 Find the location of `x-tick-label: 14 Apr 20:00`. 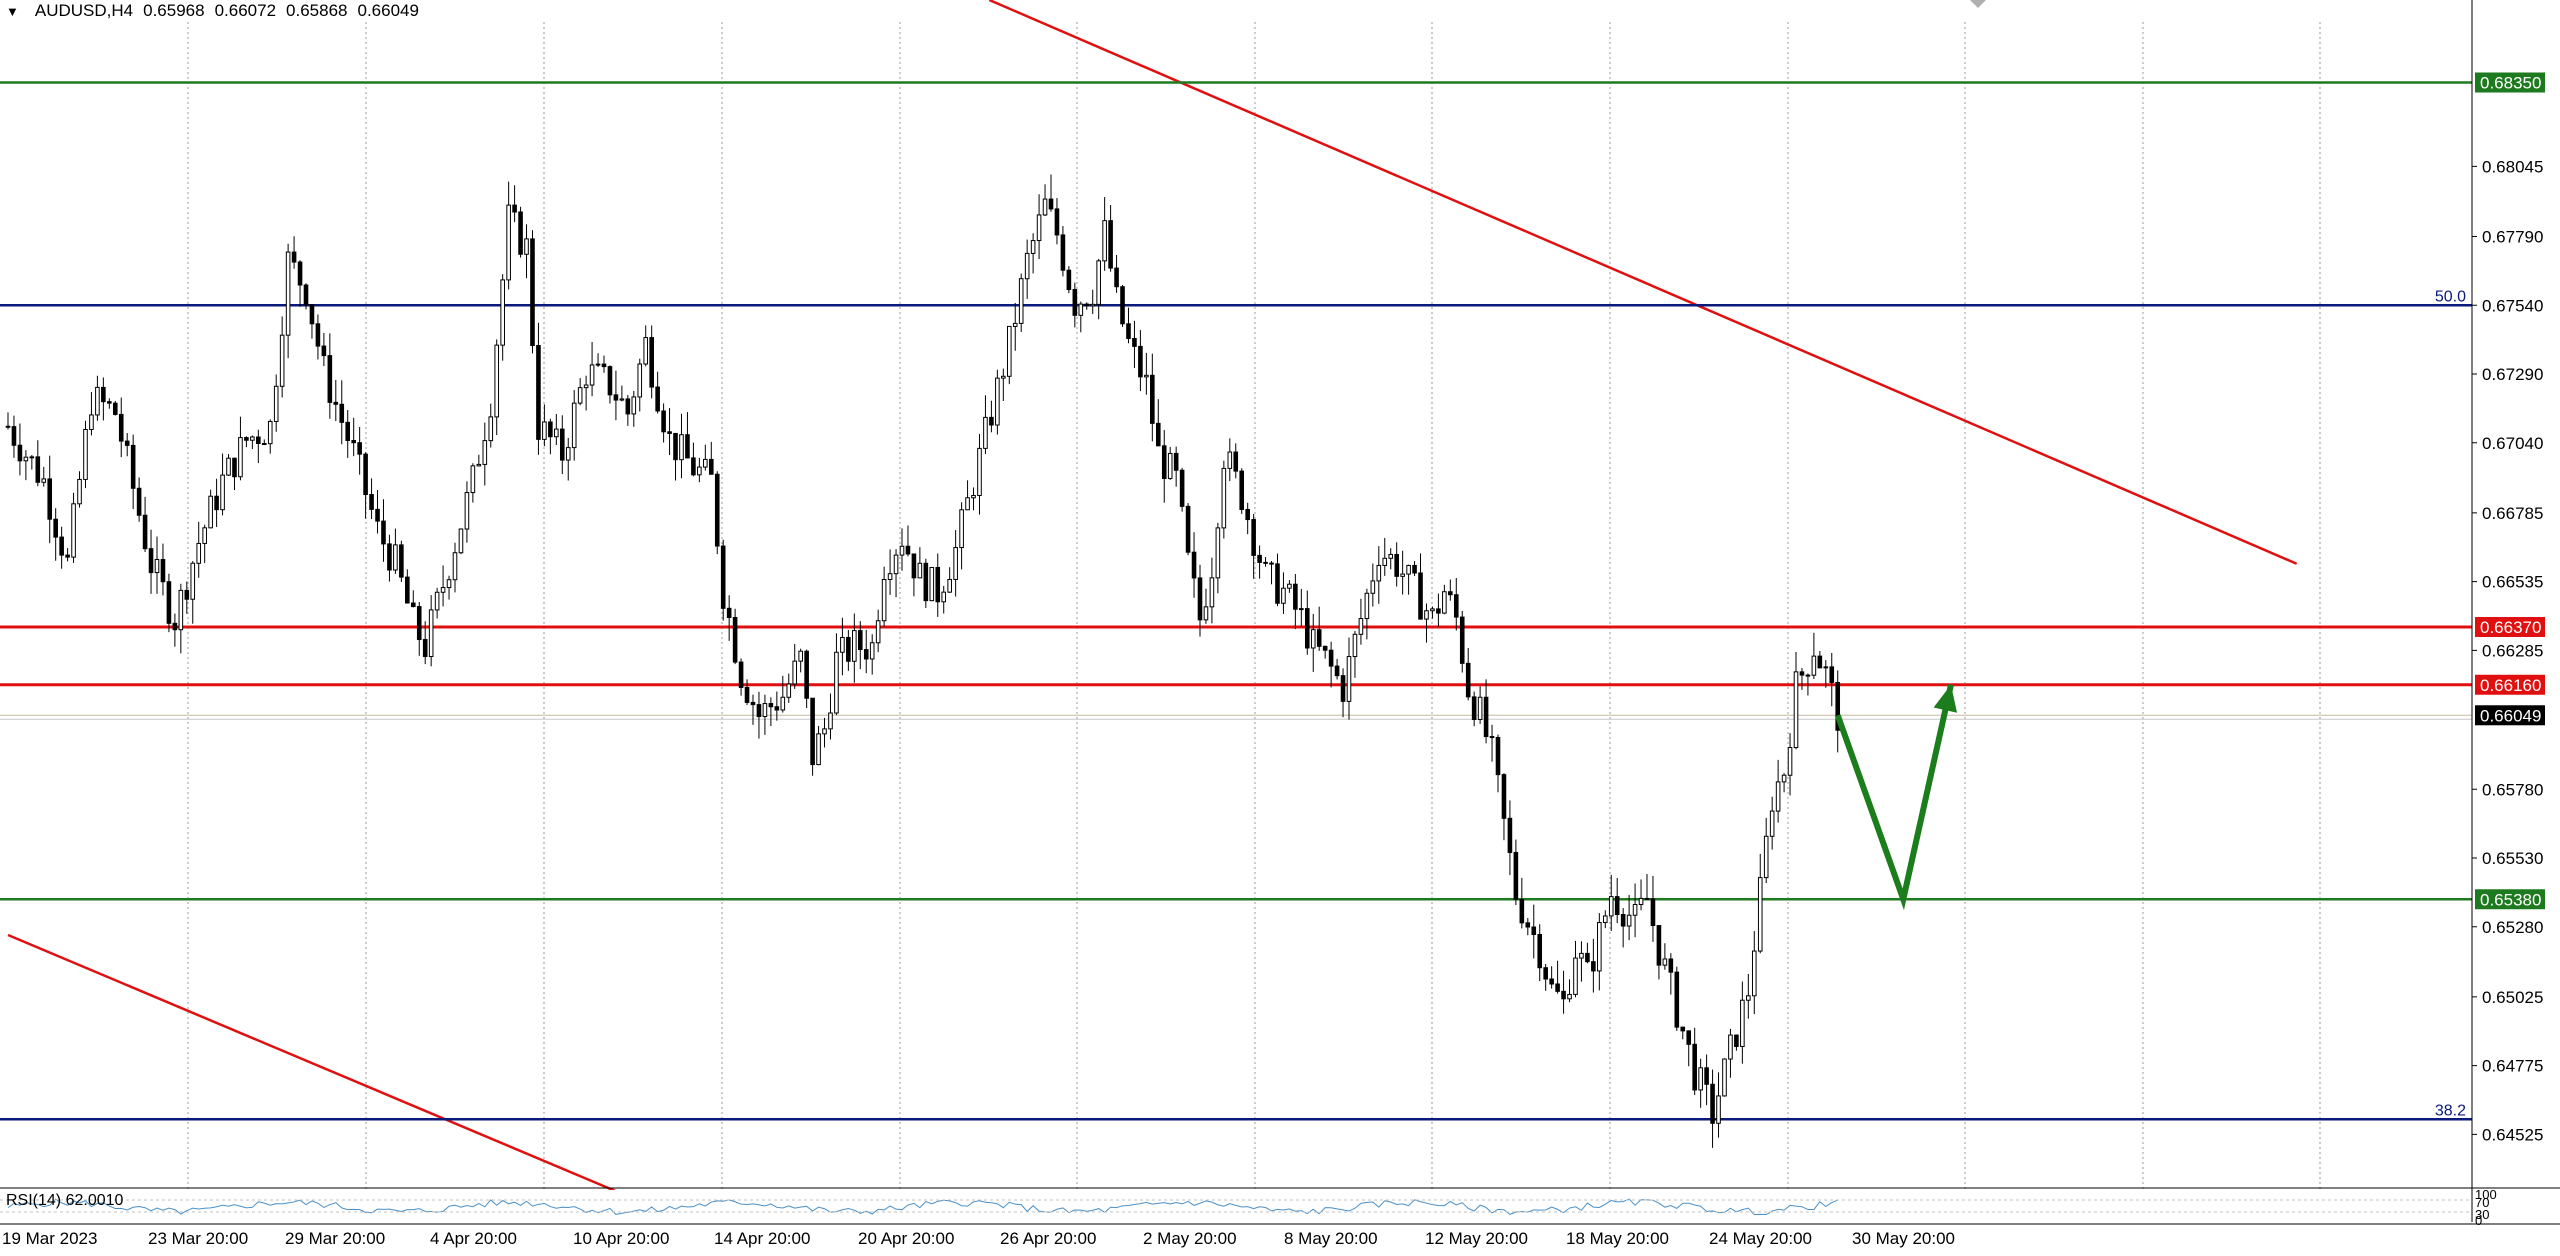

x-tick-label: 14 Apr 20:00 is located at coordinates (762, 1238).